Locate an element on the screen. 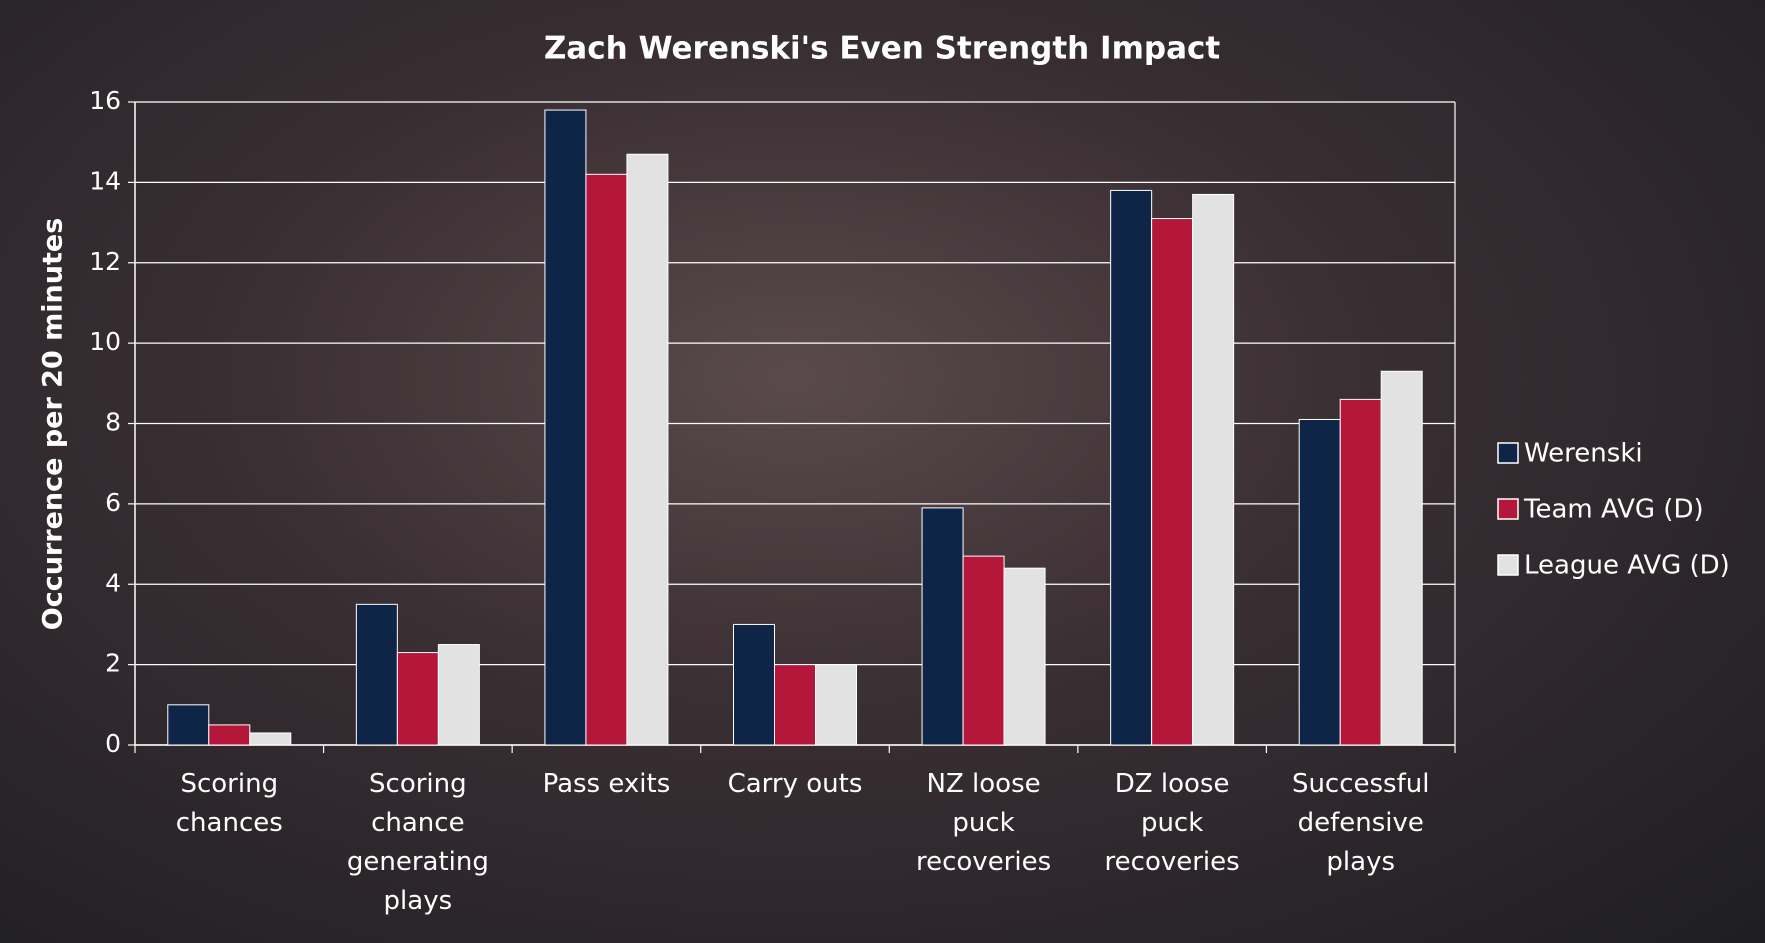 The width and height of the screenshot is (1765, 943). x-tick-label: Carry outs is located at coordinates (795, 784).